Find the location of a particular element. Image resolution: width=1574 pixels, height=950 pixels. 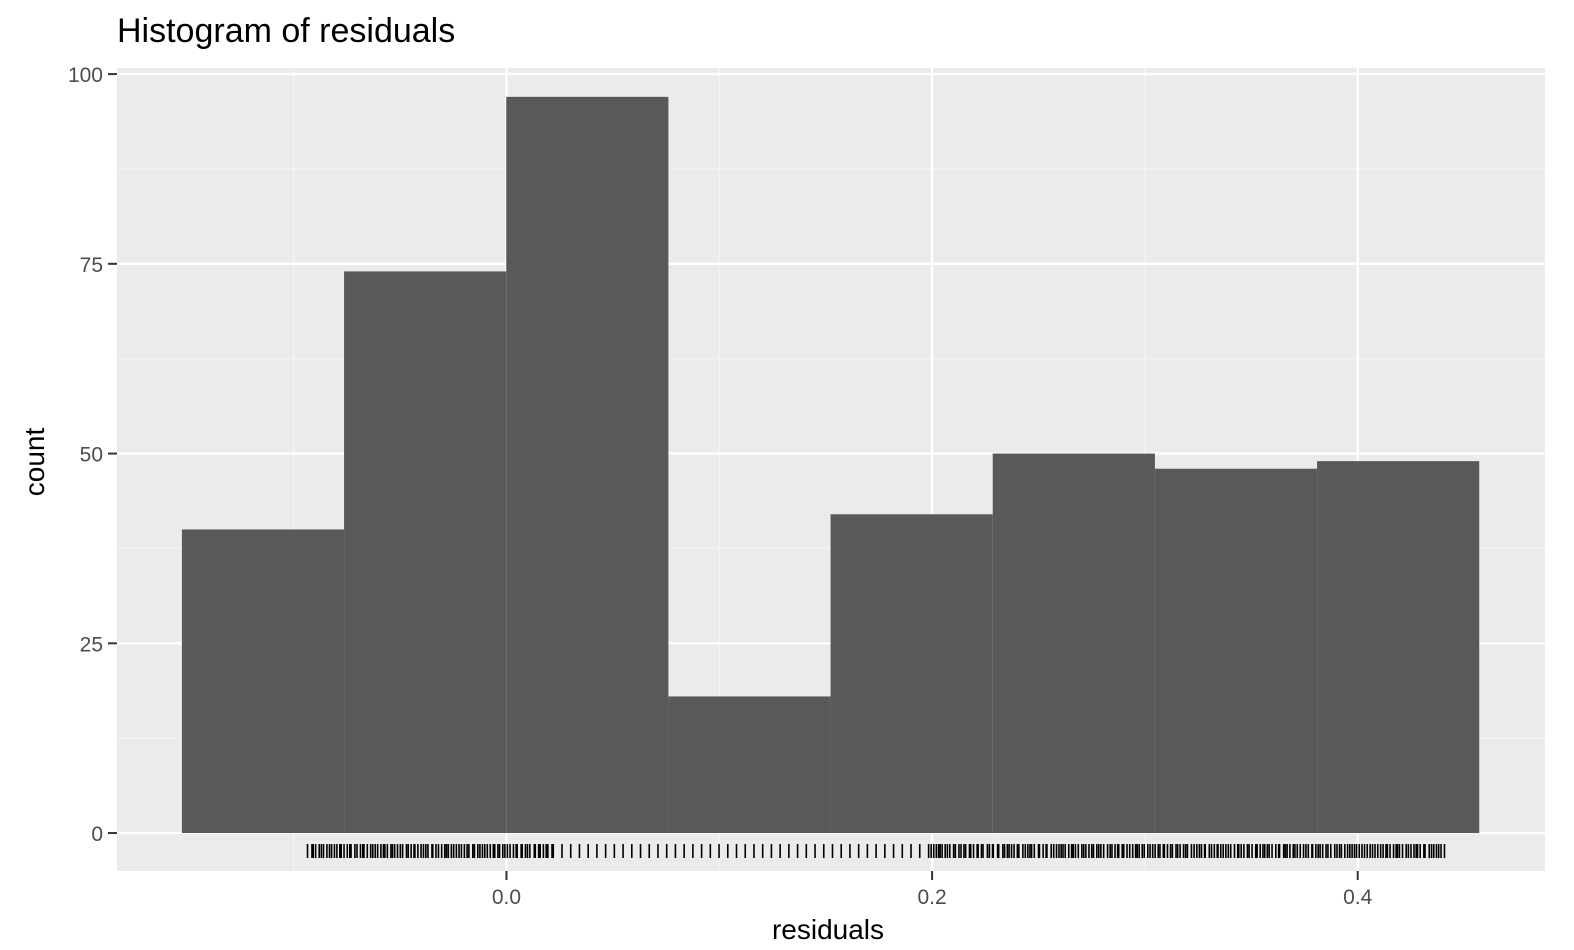

x-tick-label: 0.0 is located at coordinates (506, 897).